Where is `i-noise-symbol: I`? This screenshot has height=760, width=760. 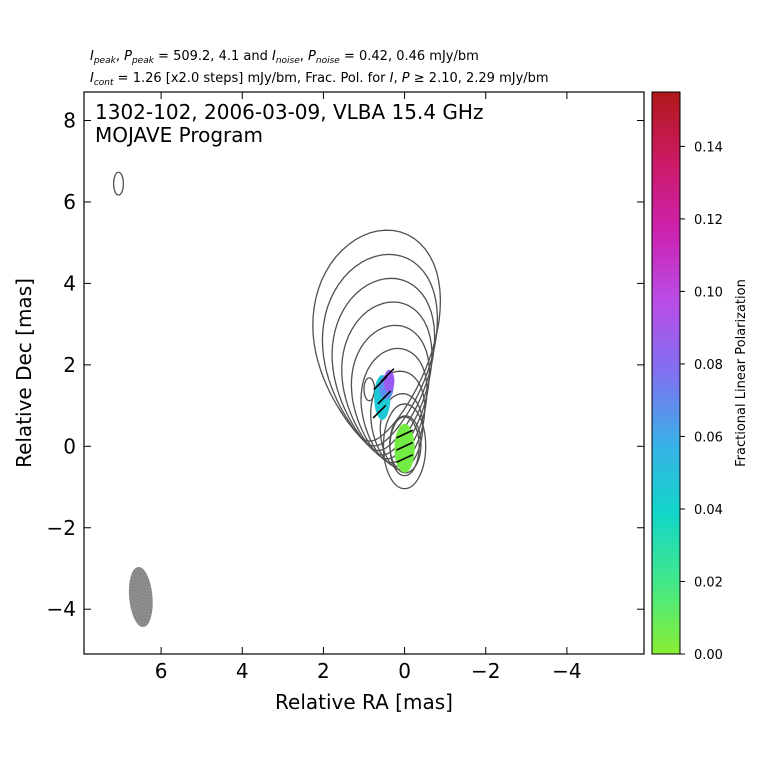
i-noise-symbol: I is located at coordinates (274, 56).